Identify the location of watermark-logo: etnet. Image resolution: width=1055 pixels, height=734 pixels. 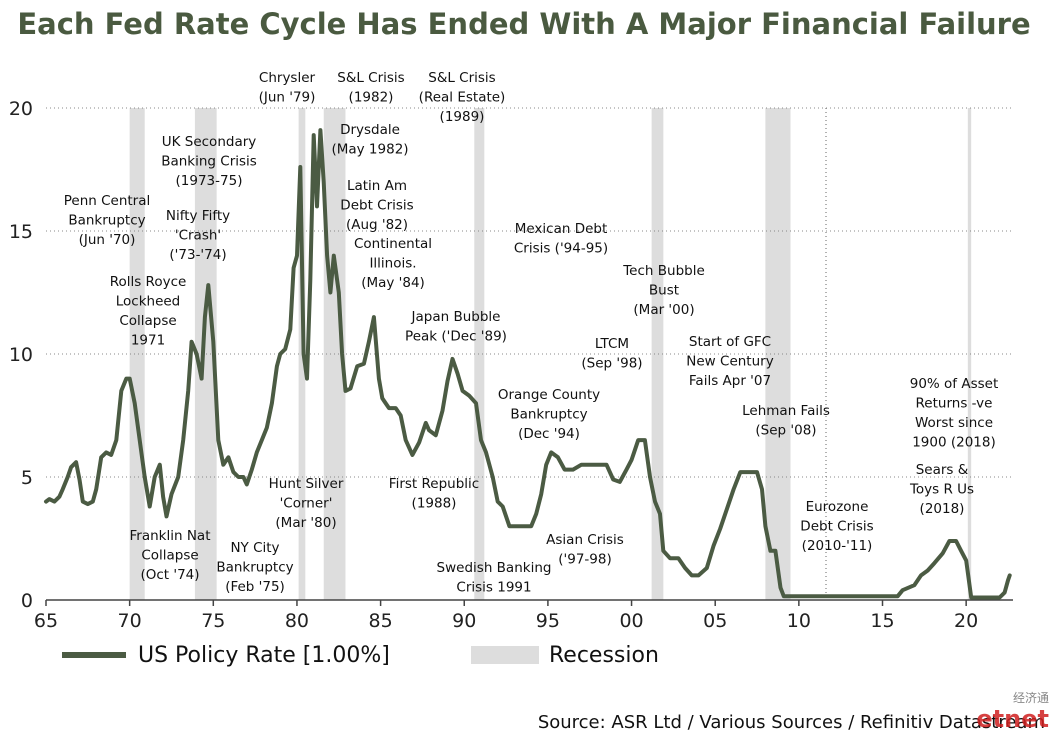
(1012, 719).